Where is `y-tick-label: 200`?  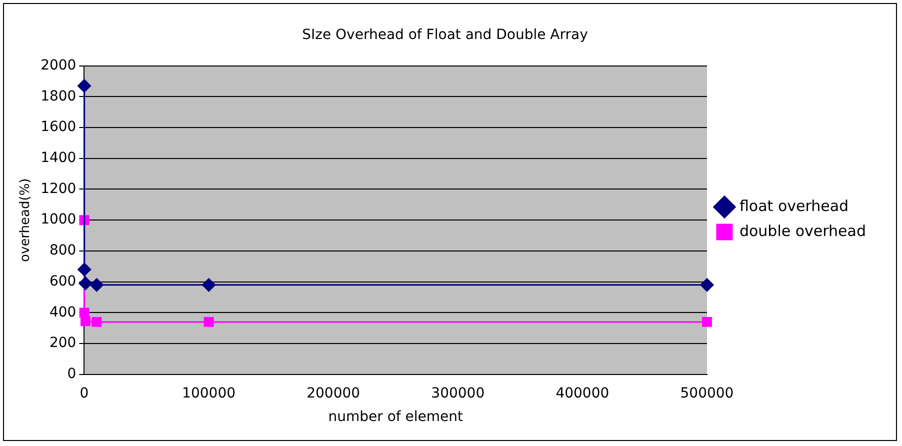
y-tick-label: 200 is located at coordinates (62, 343).